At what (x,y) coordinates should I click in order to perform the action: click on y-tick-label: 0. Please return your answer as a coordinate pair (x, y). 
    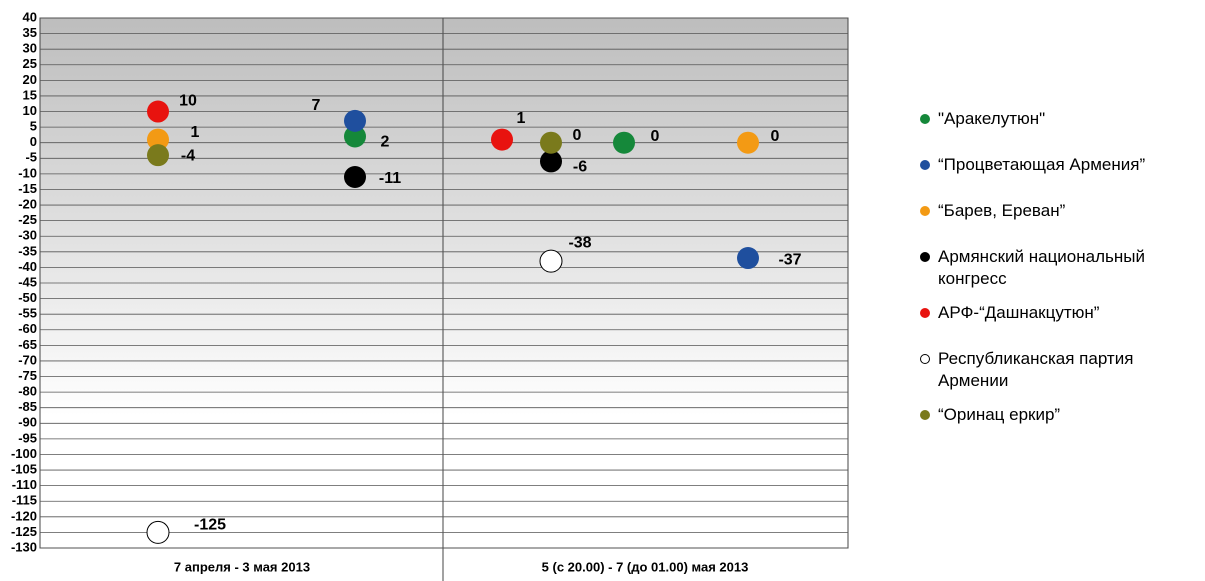
    Looking at the image, I should click on (33, 141).